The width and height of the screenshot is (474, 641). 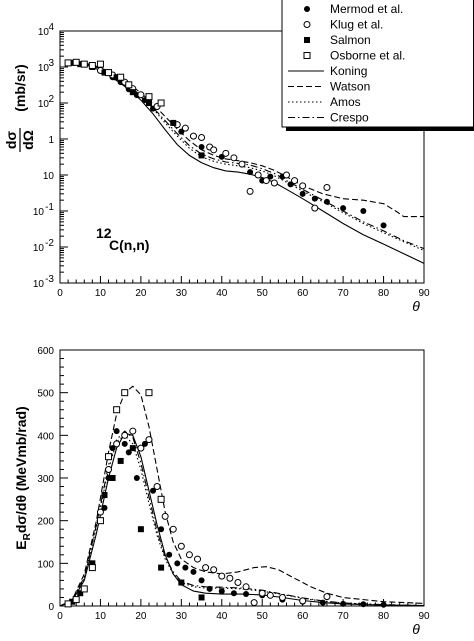 What do you see at coordinates (104, 233) in the screenshot?
I see `annotation-mass: 12` at bounding box center [104, 233].